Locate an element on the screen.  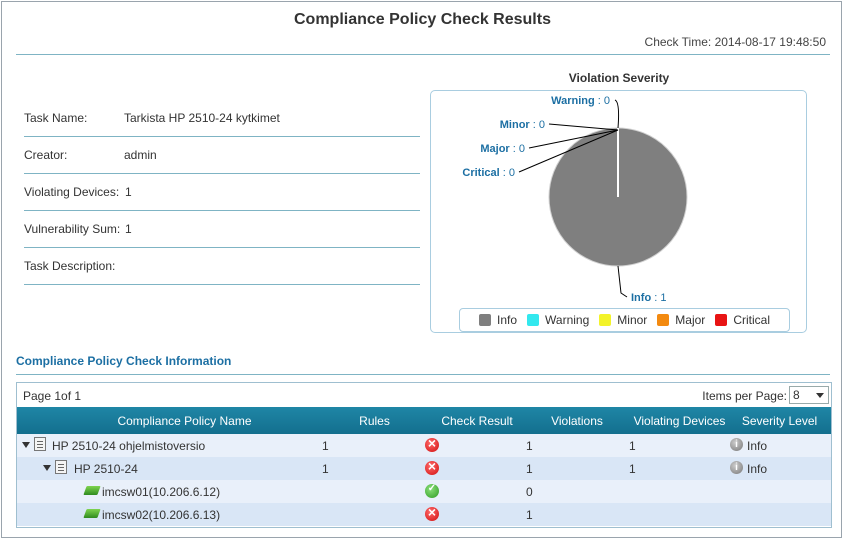
table-row: HP 2510-24 1 1 1 Info is located at coordinates (424, 468).